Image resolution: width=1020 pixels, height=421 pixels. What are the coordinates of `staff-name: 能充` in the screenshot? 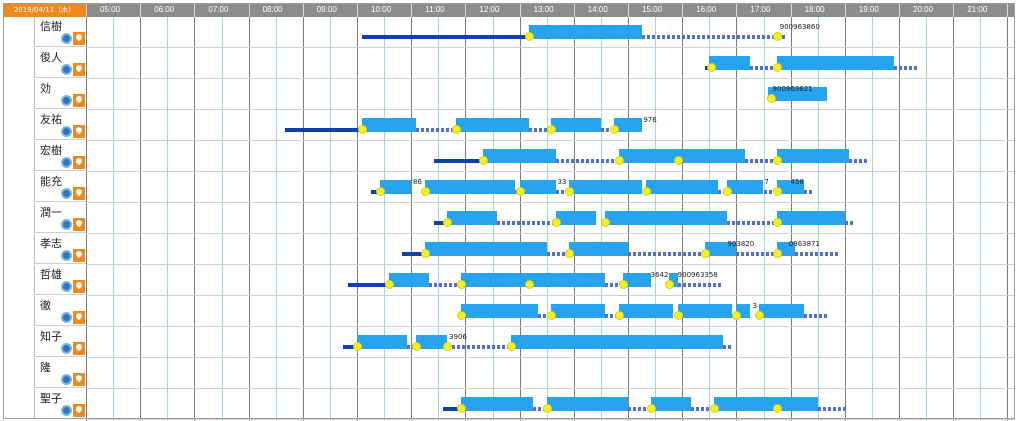 It's located at (51, 181).